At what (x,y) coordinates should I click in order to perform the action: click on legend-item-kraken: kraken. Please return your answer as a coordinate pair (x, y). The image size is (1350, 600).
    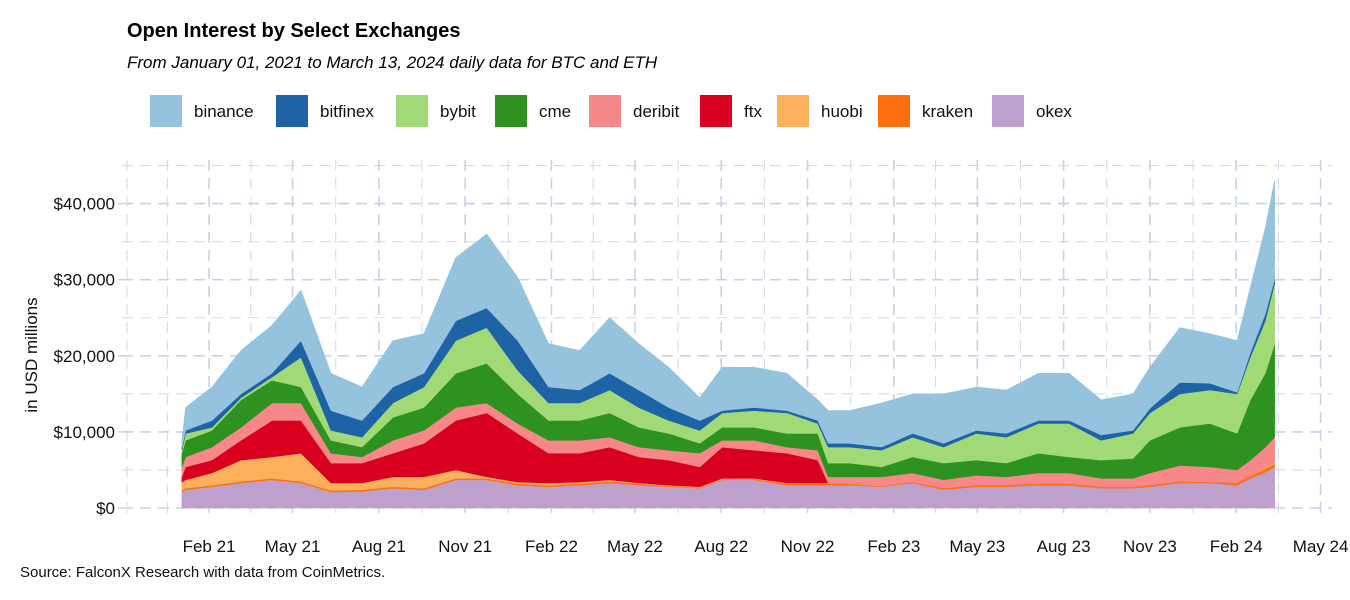
    Looking at the image, I should click on (925, 111).